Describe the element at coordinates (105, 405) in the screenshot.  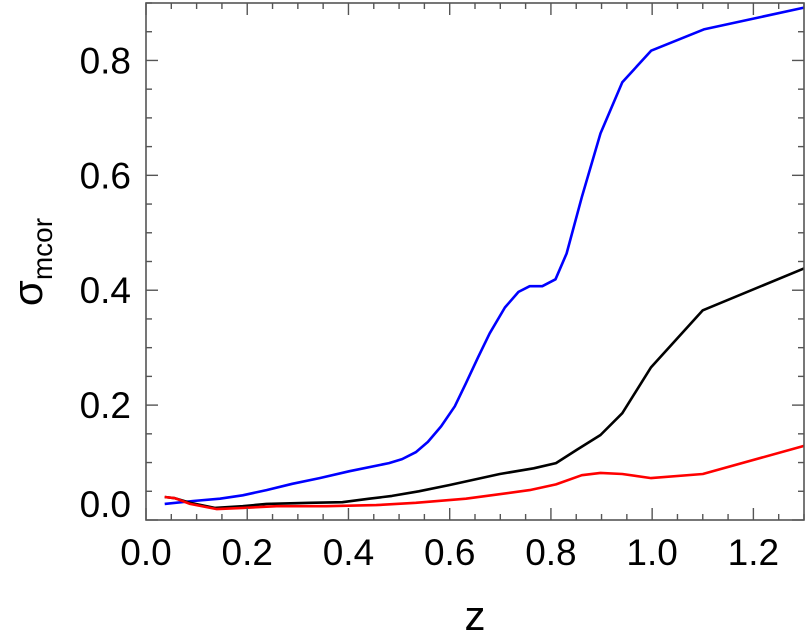
I see `y-tick-label: 0.2` at that location.